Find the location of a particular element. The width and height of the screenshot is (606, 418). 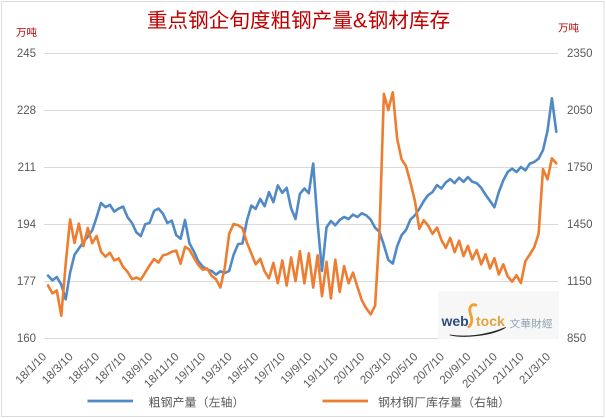

svg-text: 1450 is located at coordinates (580, 225).